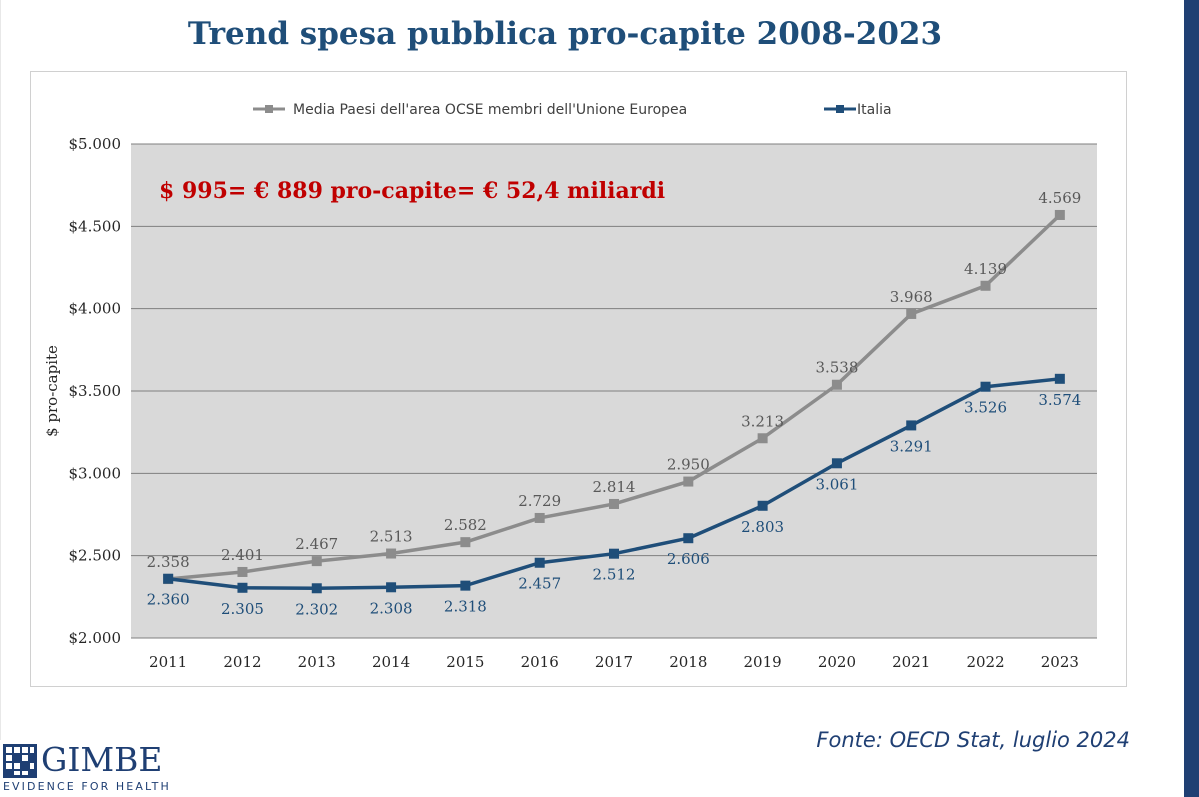 The image size is (1199, 797). I want to click on x-tick-label: 2020, so click(837, 662).